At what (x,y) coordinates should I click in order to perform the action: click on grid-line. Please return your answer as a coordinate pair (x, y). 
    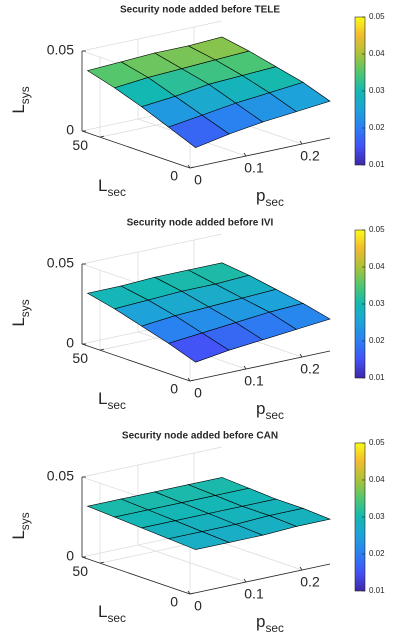
    Looking at the image, I should click on (192, 524).